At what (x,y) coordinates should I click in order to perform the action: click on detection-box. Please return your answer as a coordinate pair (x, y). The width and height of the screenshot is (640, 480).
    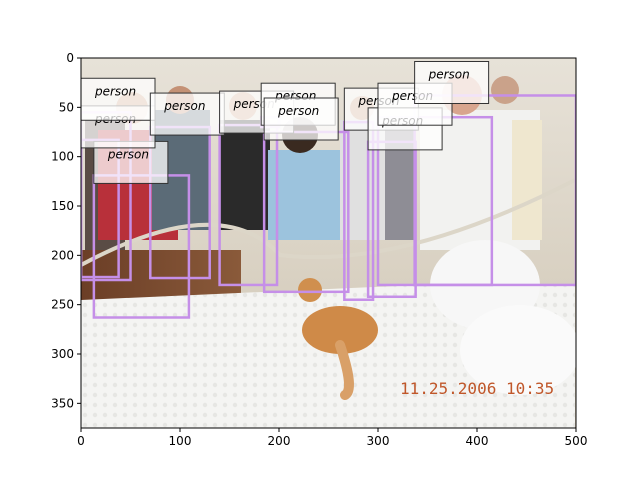
    Looking at the image, I should click on (494, 190).